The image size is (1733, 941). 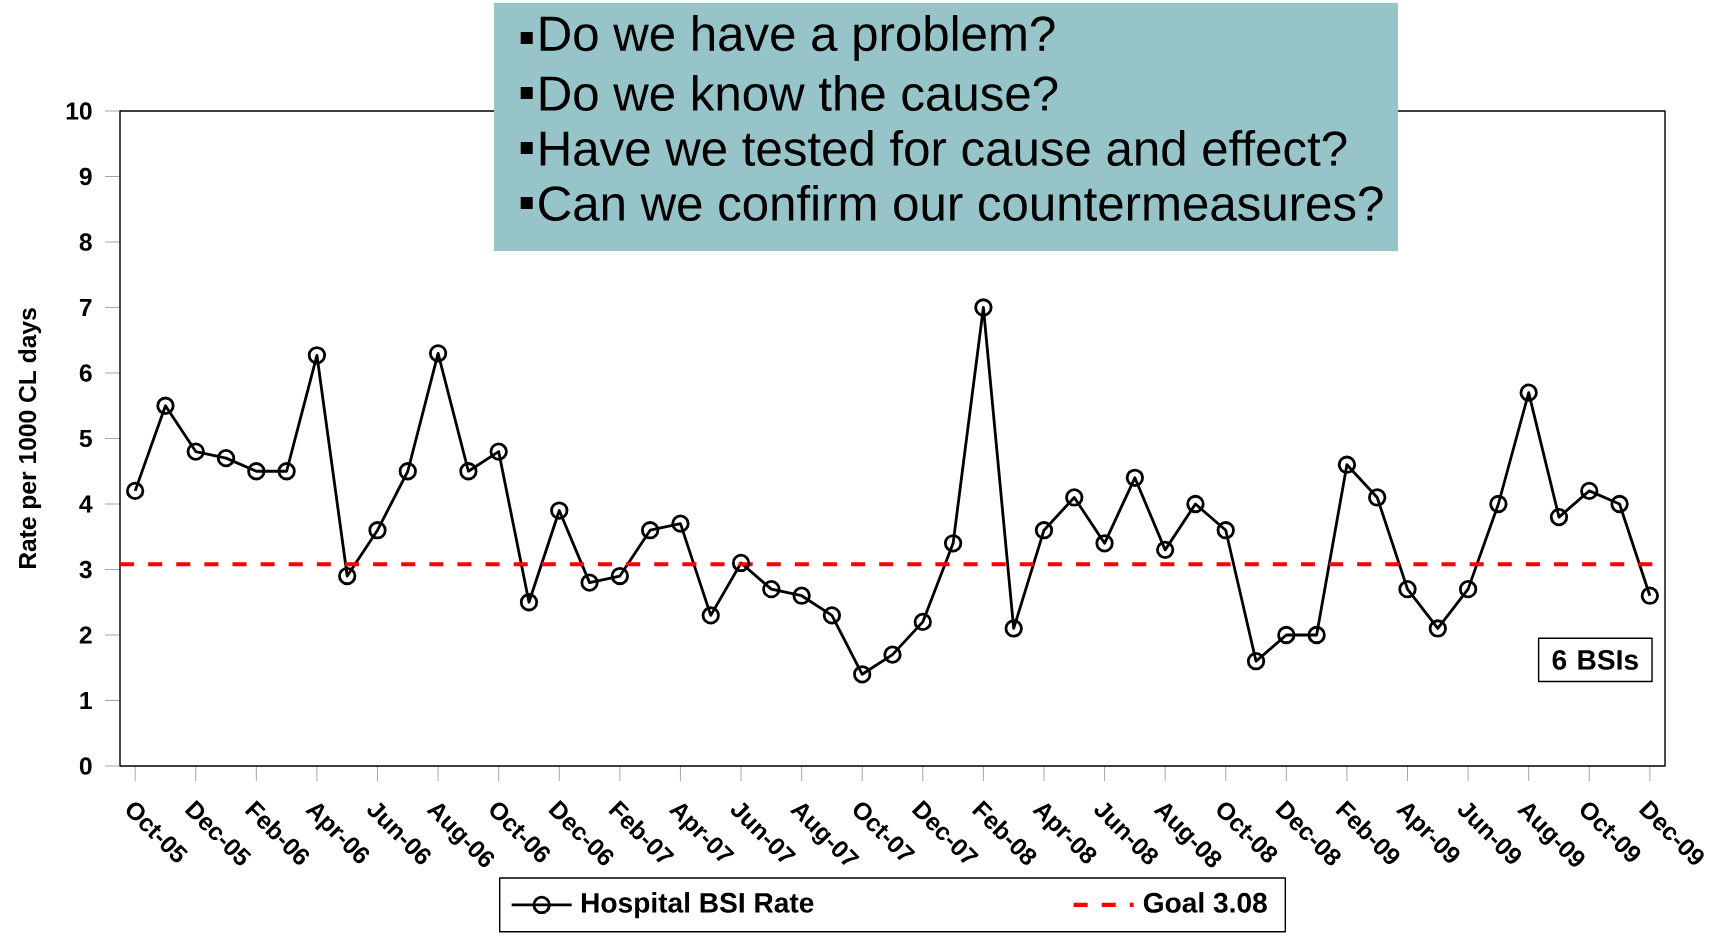 I want to click on y-tick-label: 5, so click(x=85, y=438).